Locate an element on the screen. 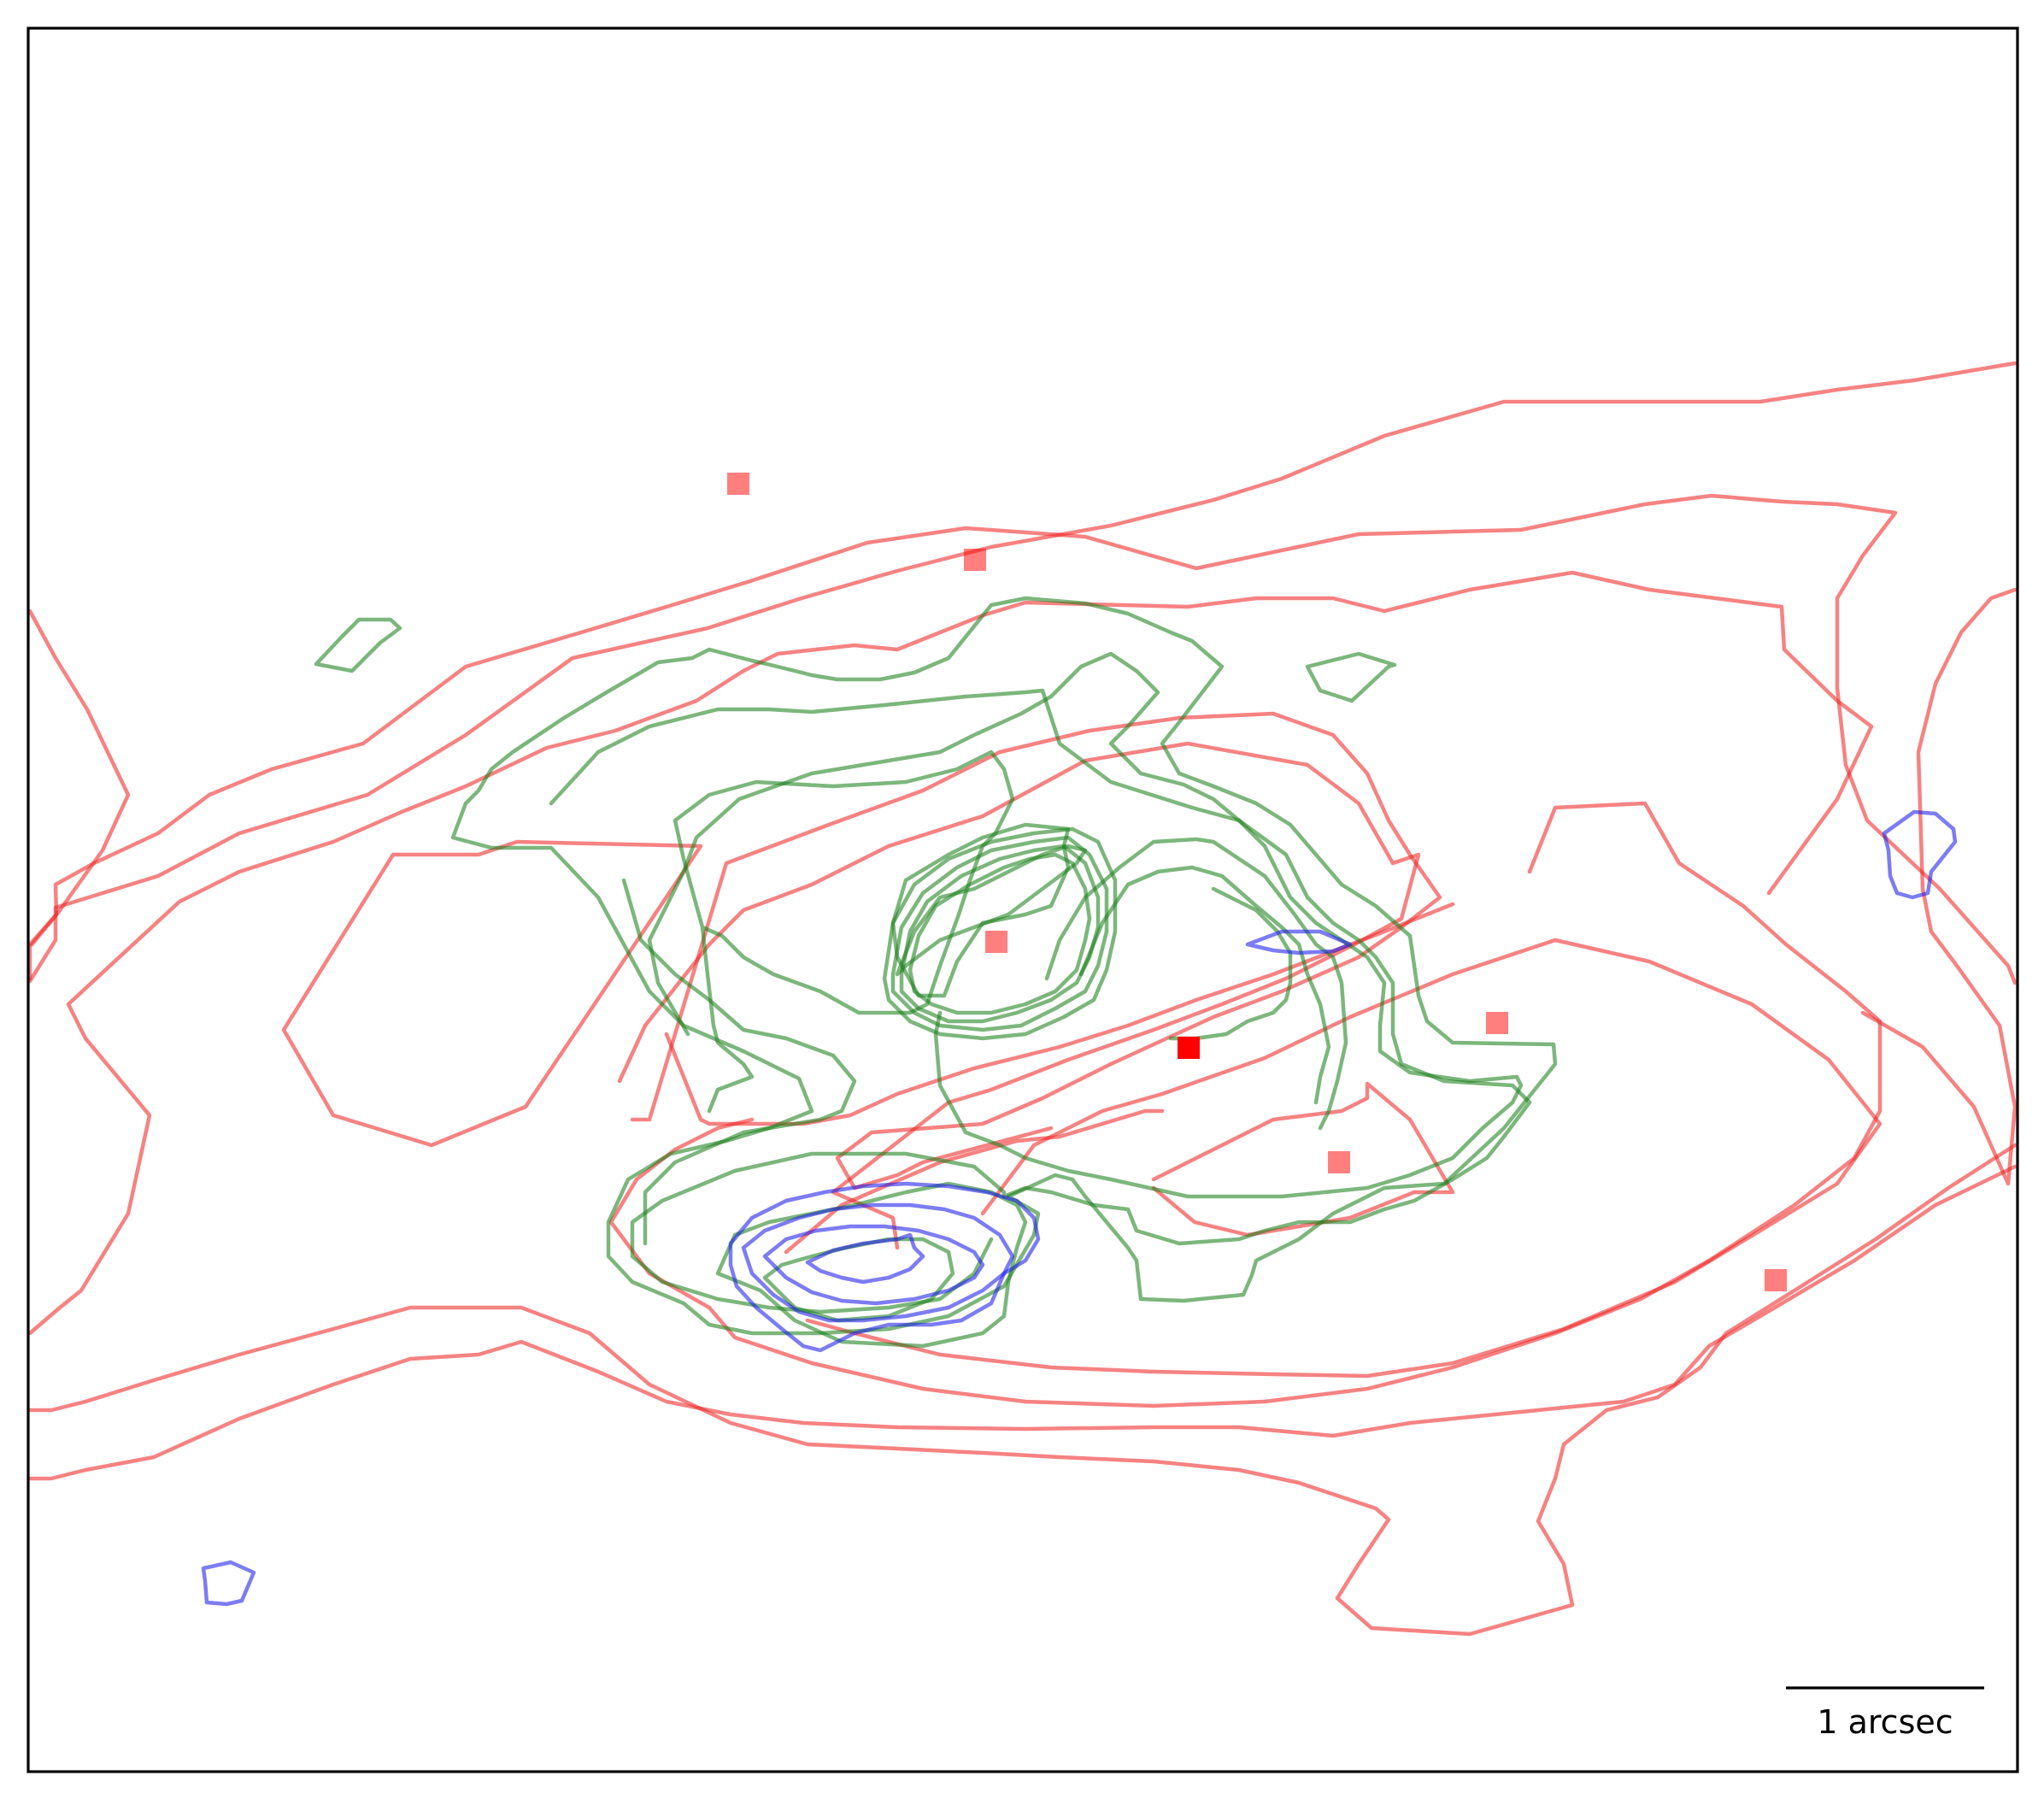 The width and height of the screenshot is (2044, 1799). green-contour-right-ring-c is located at coordinates (1230, 963).